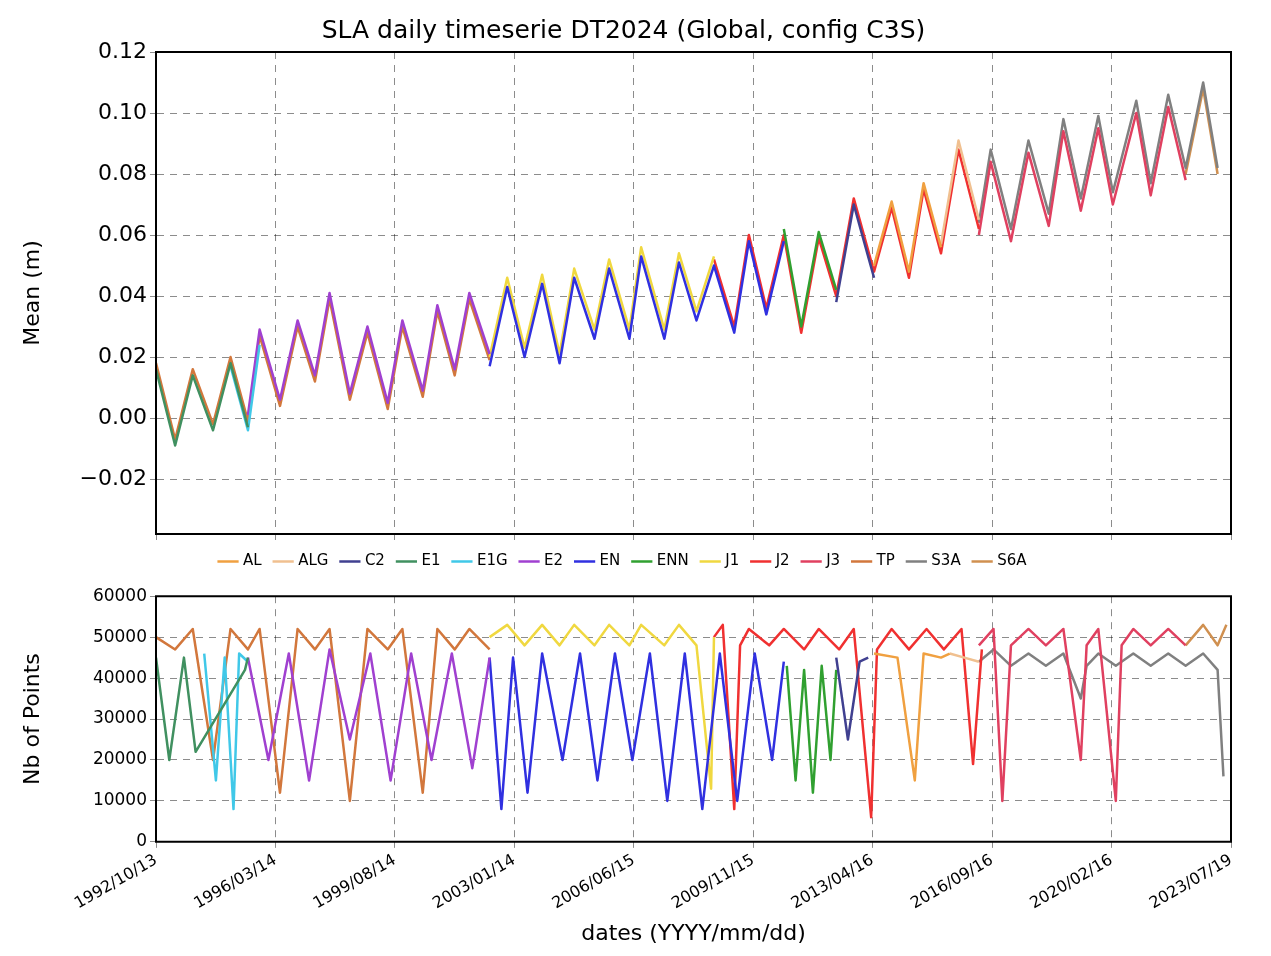  I want to click on legend-label: S3A, so click(946, 560).